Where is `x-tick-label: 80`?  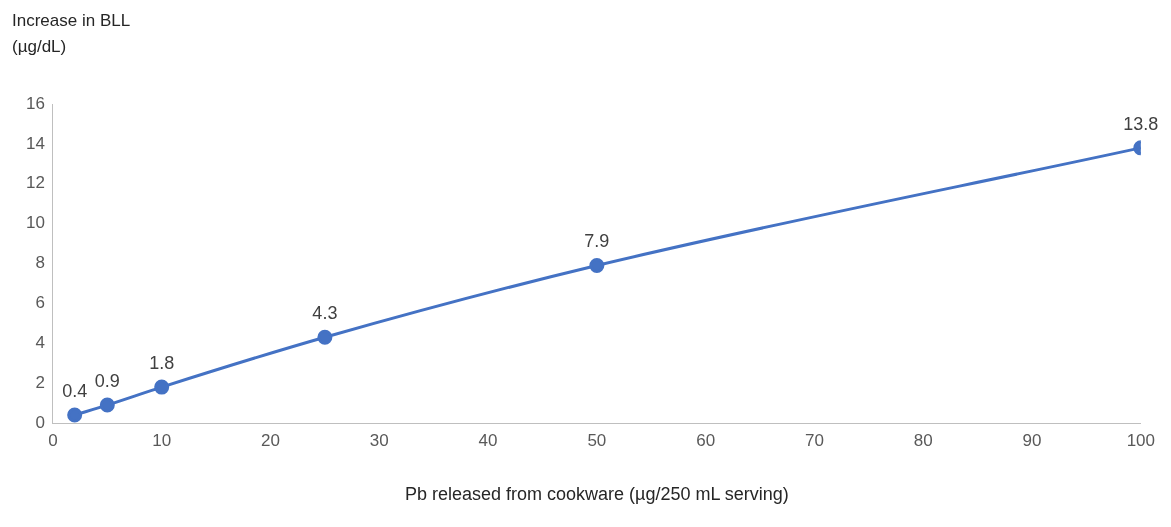 x-tick-label: 80 is located at coordinates (923, 440).